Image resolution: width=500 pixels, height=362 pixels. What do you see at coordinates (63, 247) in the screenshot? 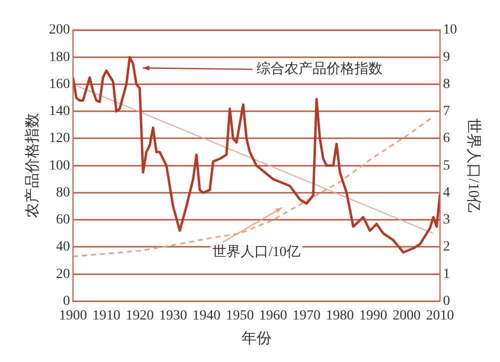
I see `y-tick-label: 40` at bounding box center [63, 247].